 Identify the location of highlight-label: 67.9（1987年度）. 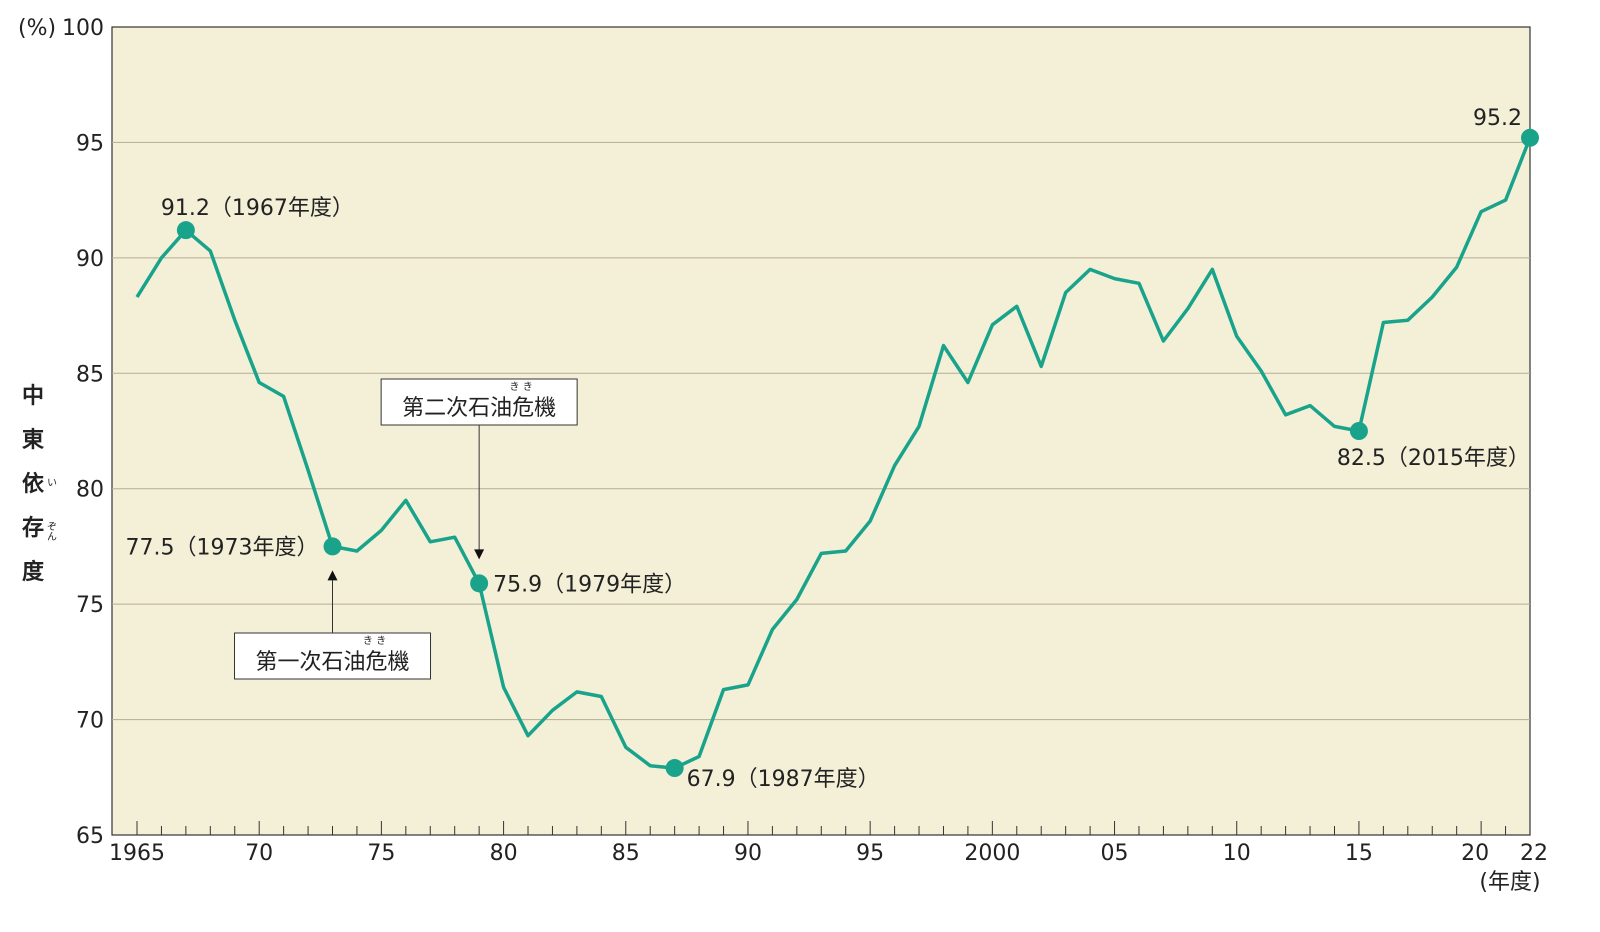
(783, 779).